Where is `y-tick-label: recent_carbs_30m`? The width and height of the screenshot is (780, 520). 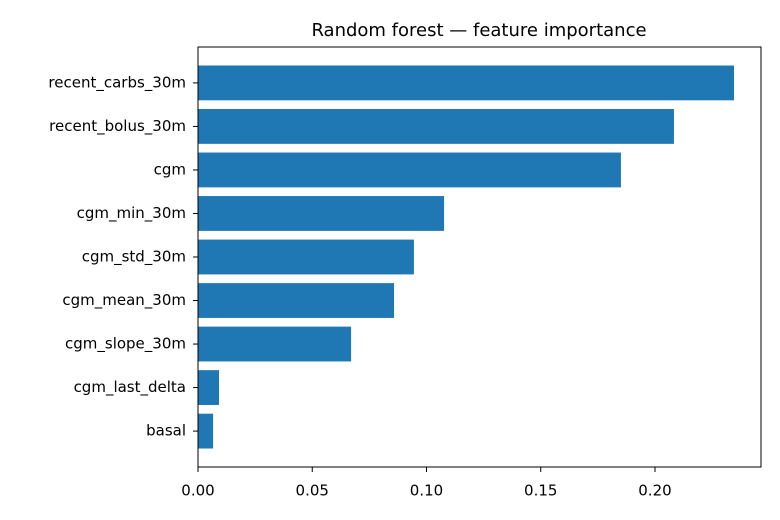
y-tick-label: recent_carbs_30m is located at coordinates (117, 82).